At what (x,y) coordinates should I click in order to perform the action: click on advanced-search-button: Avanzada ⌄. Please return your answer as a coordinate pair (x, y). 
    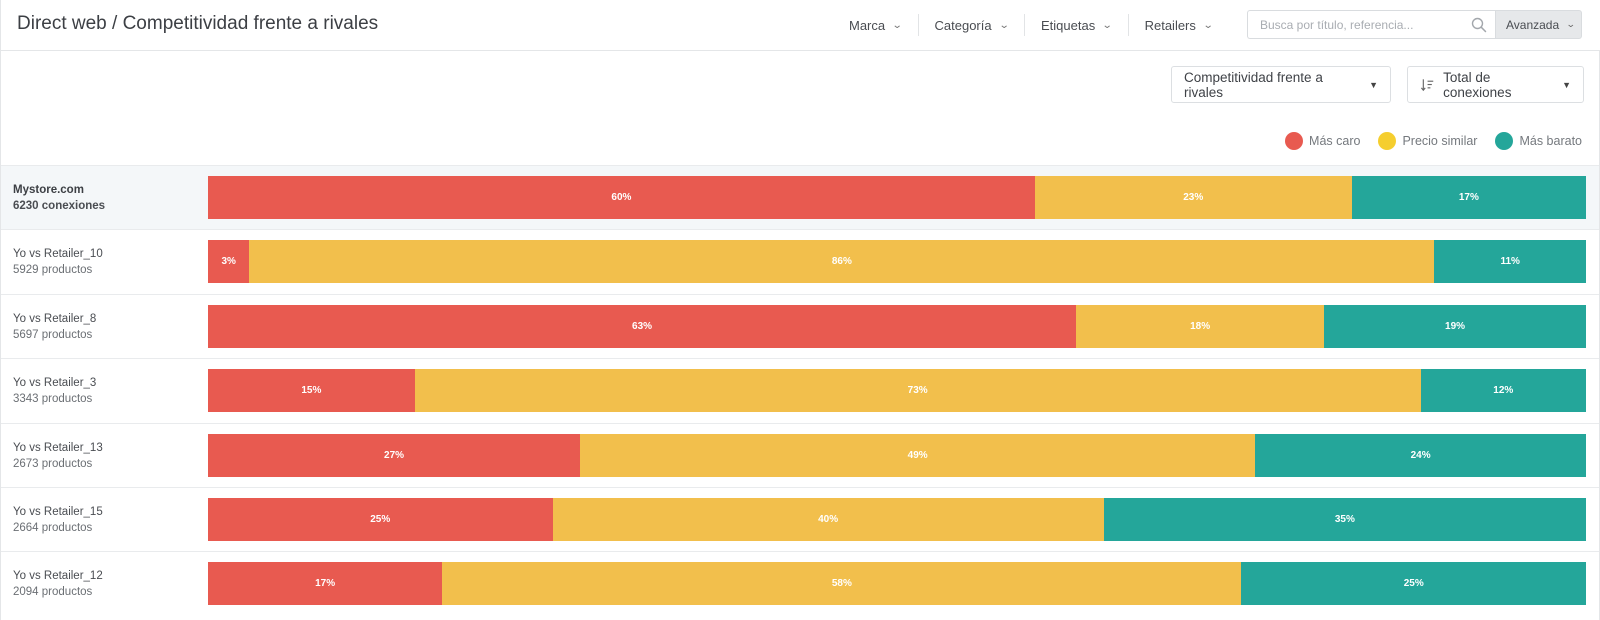
    Looking at the image, I should click on (1538, 24).